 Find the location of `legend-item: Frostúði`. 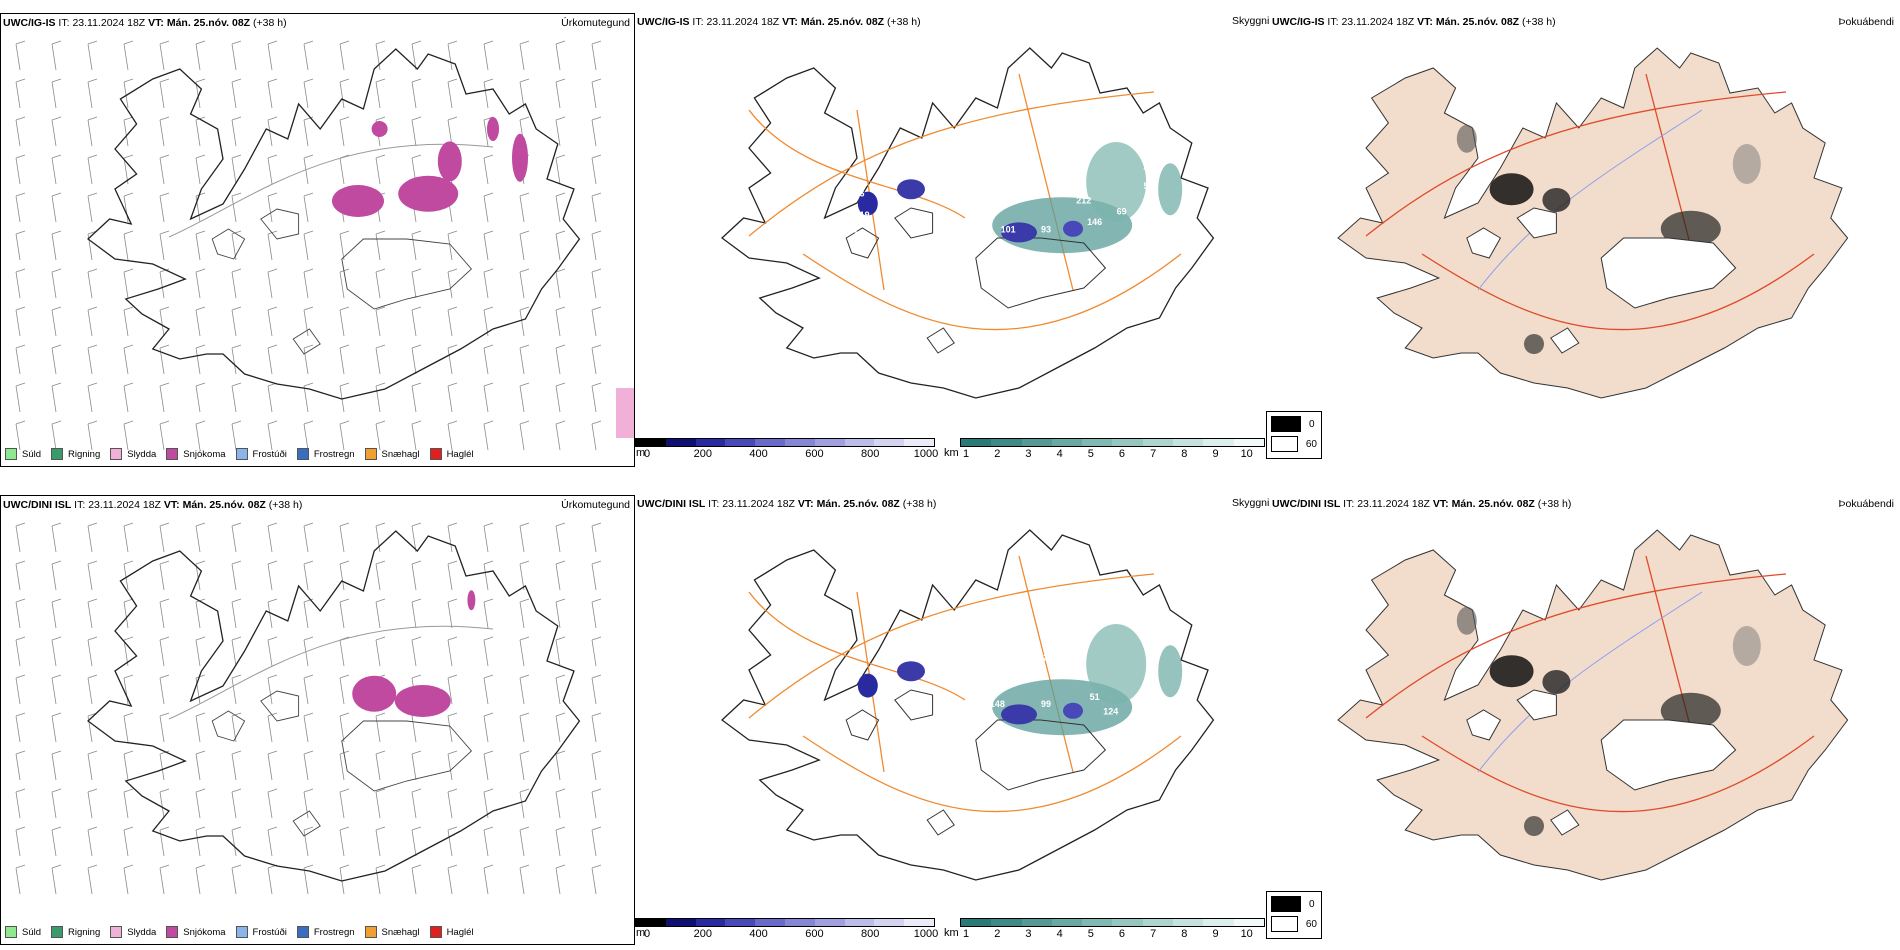

legend-item: Frostúði is located at coordinates (261, 454).